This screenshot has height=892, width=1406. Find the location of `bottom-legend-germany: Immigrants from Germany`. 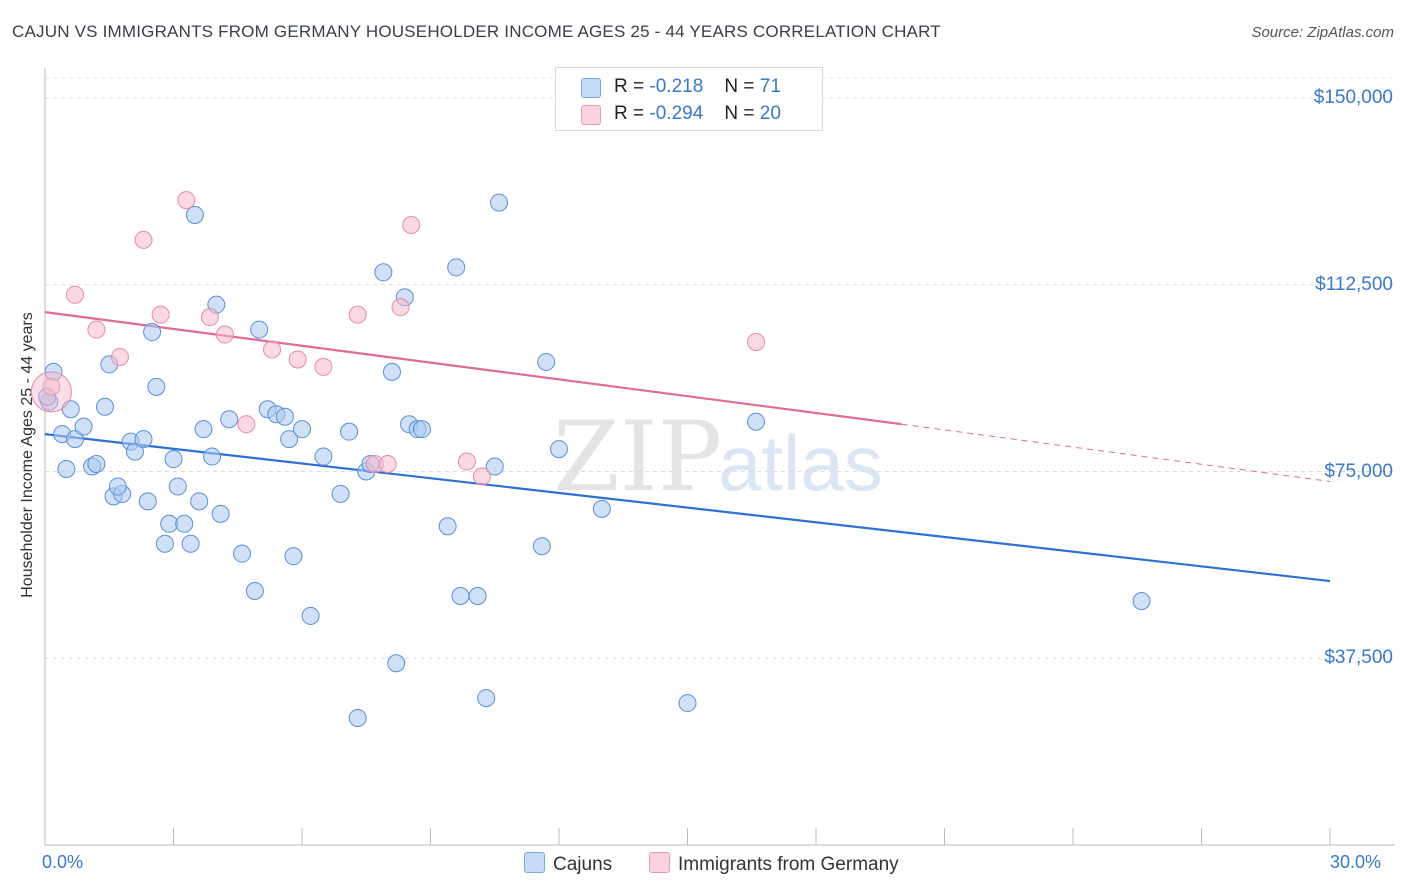

bottom-legend-germany: Immigrants from Germany is located at coordinates (774, 864).